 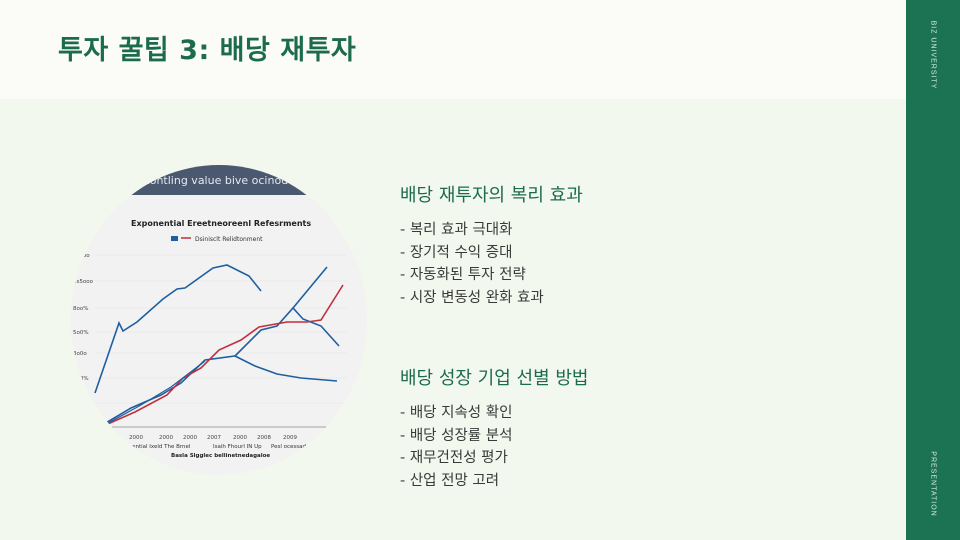 What do you see at coordinates (153, 394) in the screenshot?
I see `blue-series-early-line` at bounding box center [153, 394].